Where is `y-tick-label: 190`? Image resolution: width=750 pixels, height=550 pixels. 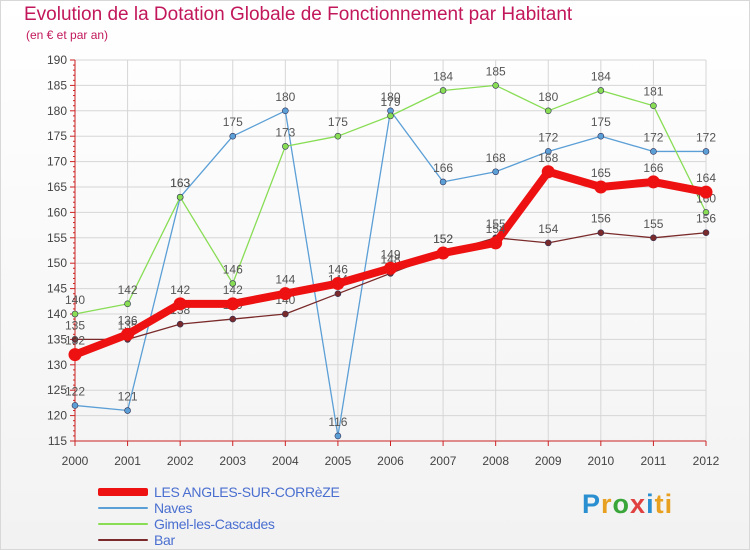
y-tick-label: 190 is located at coordinates (57, 60).